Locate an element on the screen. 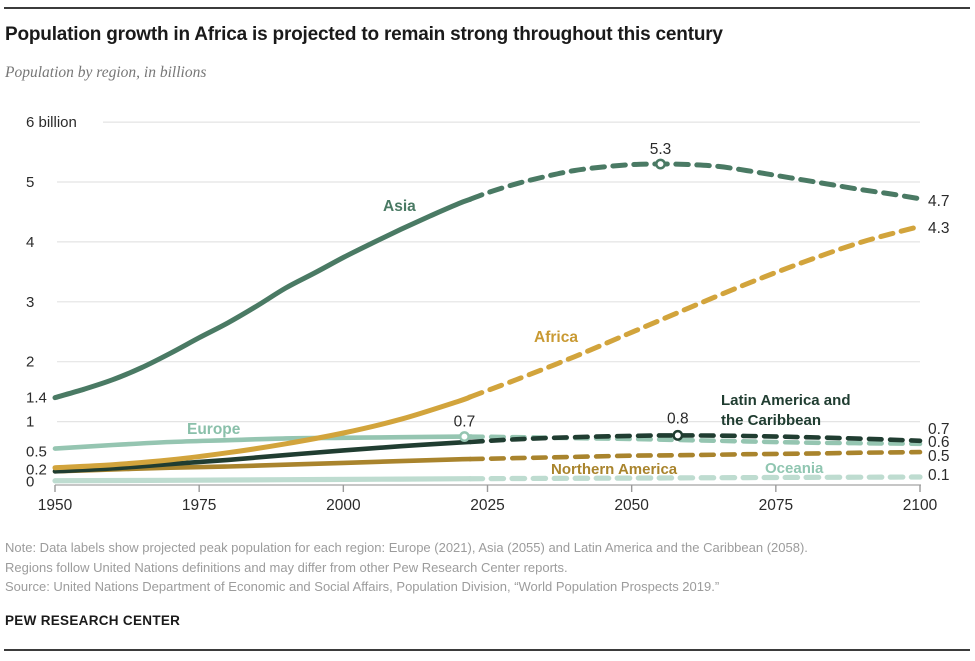  svg-text: 1.4 is located at coordinates (36, 398).